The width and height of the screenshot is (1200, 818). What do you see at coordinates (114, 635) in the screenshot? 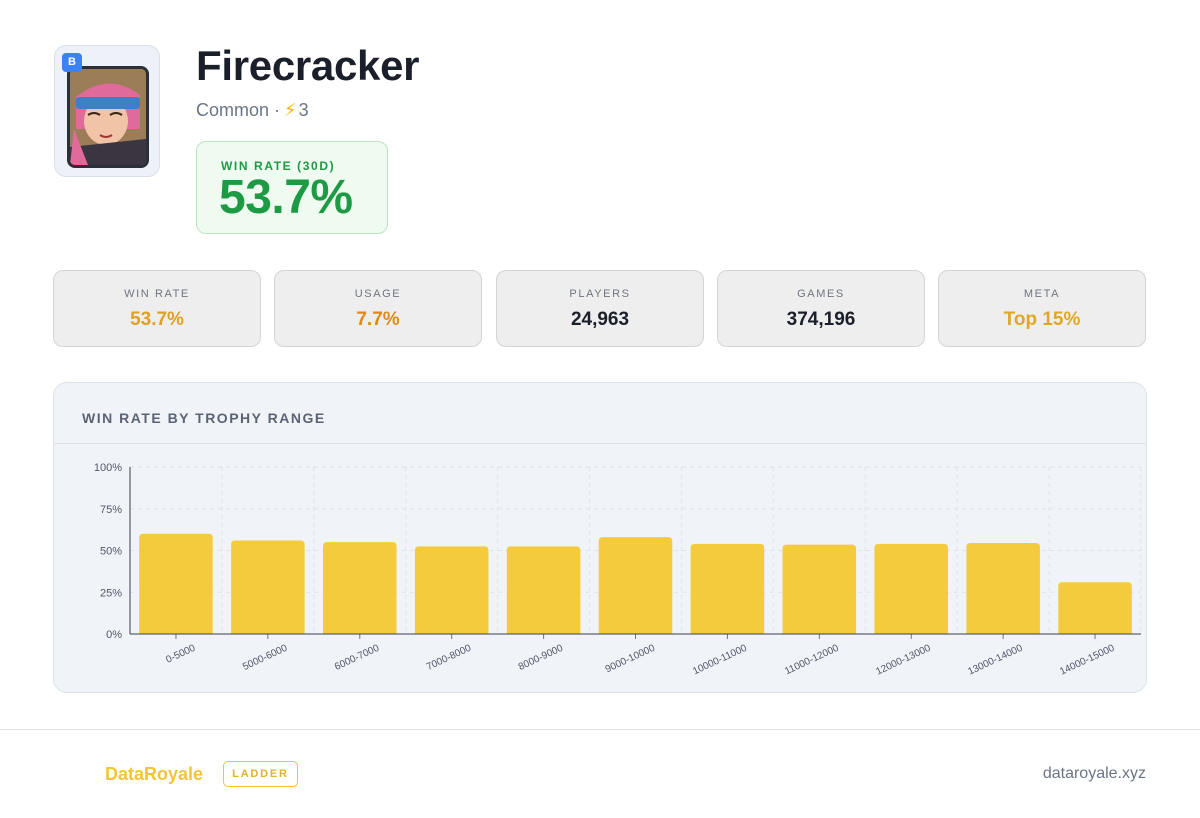
I see `y-tick-label: 0%` at bounding box center [114, 635].